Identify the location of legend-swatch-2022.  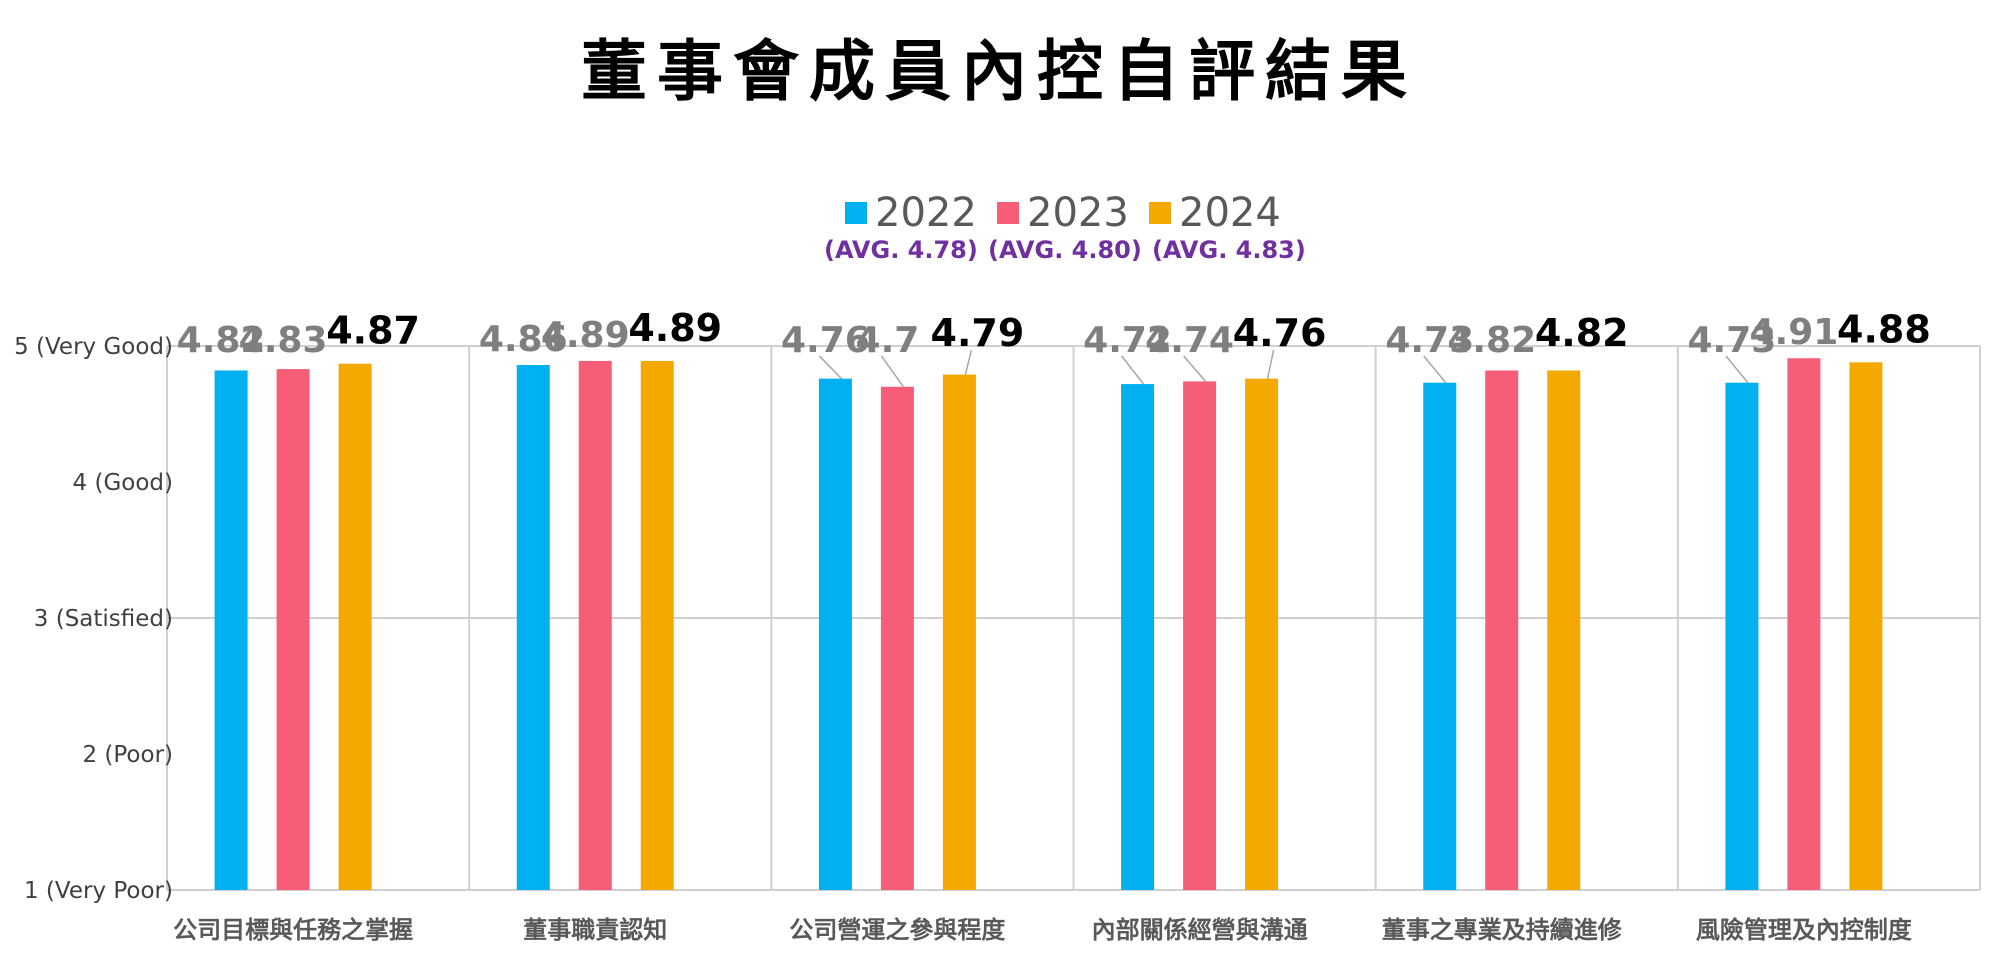
(856, 213).